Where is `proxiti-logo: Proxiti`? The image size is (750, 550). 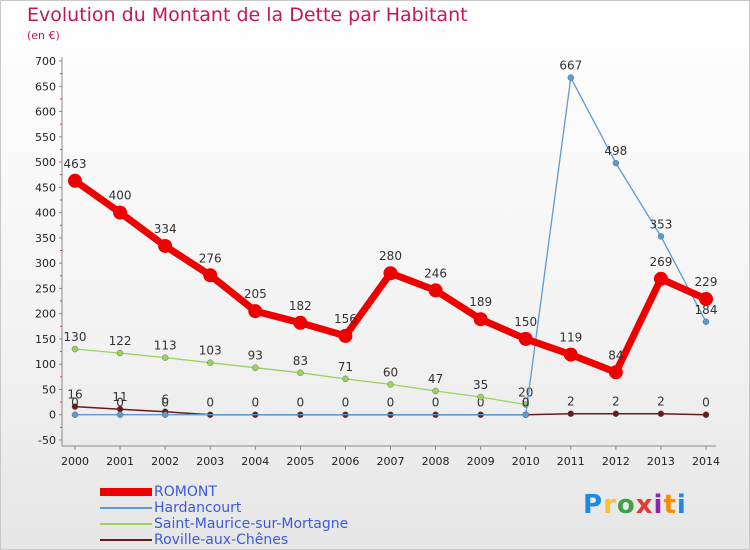 proxiti-logo: Proxiti is located at coordinates (635, 505).